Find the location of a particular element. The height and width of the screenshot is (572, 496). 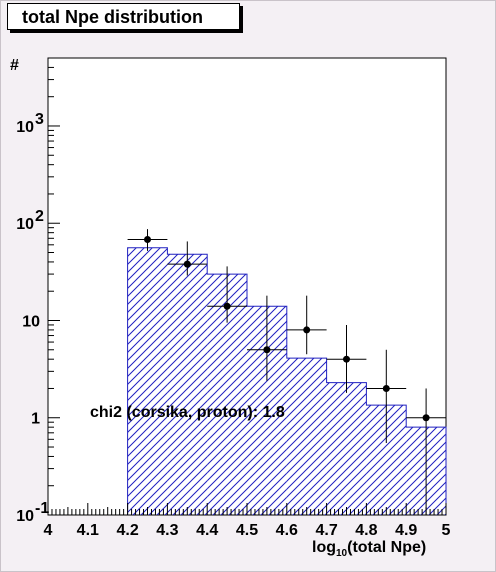

x-tick-label: 4 is located at coordinates (48, 530).